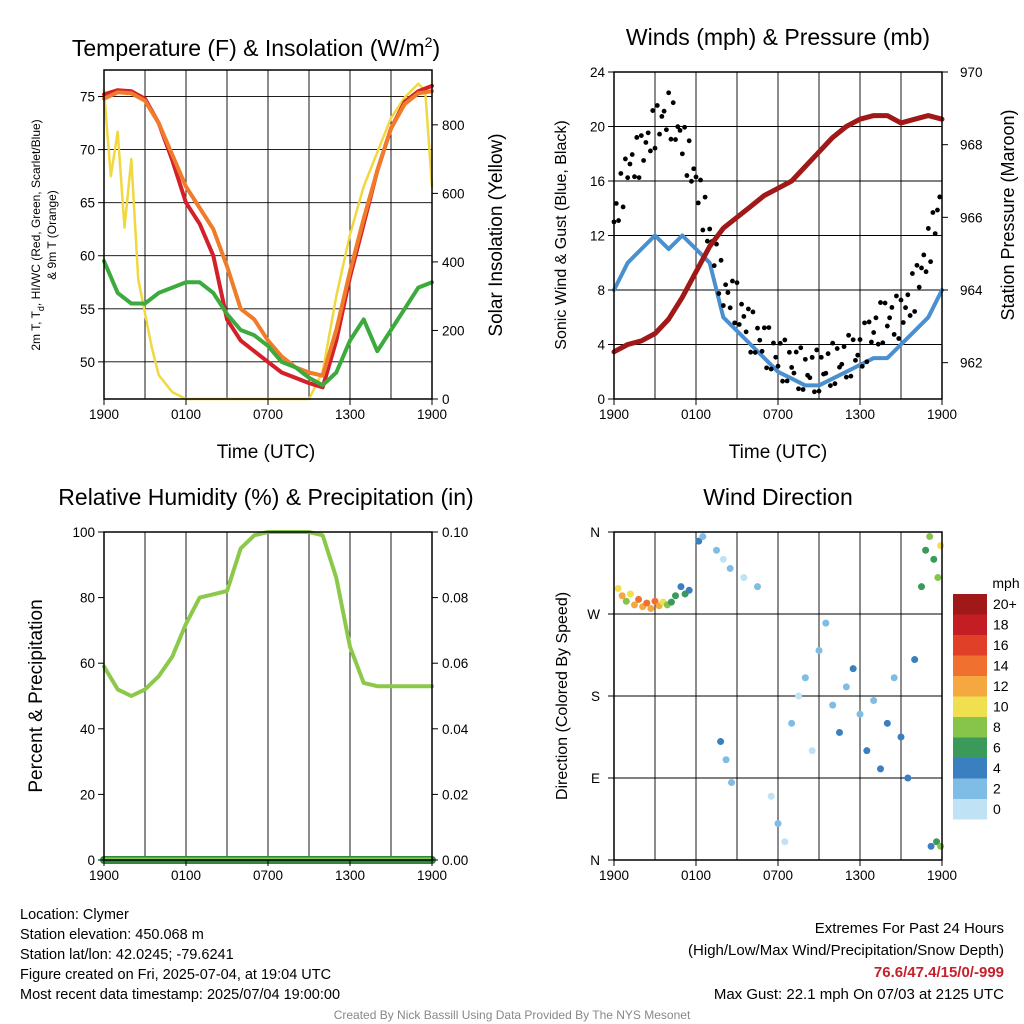 The width and height of the screenshot is (1024, 1024). What do you see at coordinates (429, 42) in the screenshot?
I see `title-superscript: 2` at bounding box center [429, 42].